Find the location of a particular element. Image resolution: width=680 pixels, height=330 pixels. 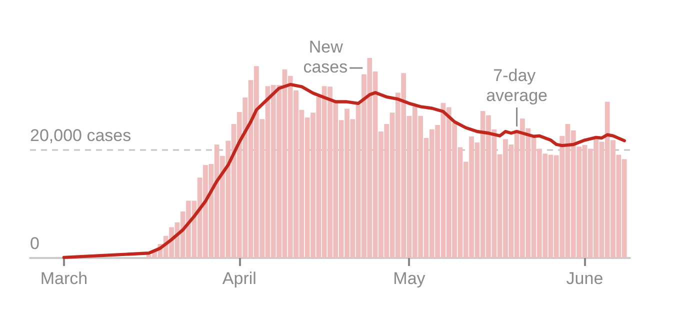

y-tick-label: 0 is located at coordinates (35, 243).